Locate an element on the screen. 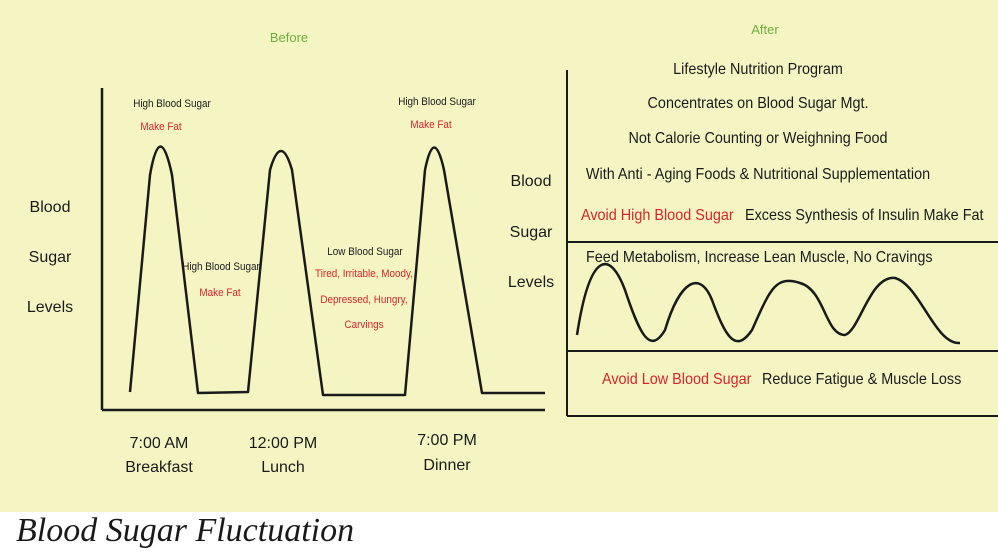 This screenshot has width=998, height=554. before-y-label-line-3: Levels is located at coordinates (50, 307).